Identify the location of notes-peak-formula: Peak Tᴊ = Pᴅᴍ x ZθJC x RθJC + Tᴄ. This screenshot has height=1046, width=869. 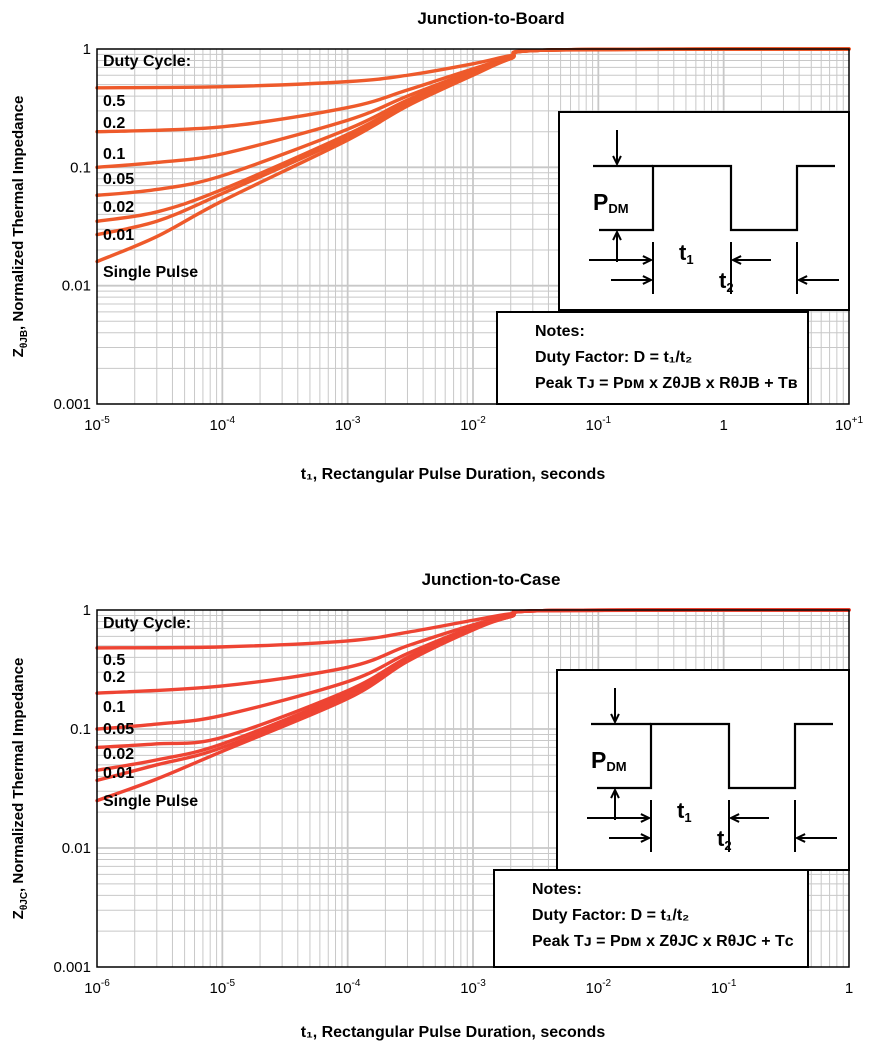
(663, 941).